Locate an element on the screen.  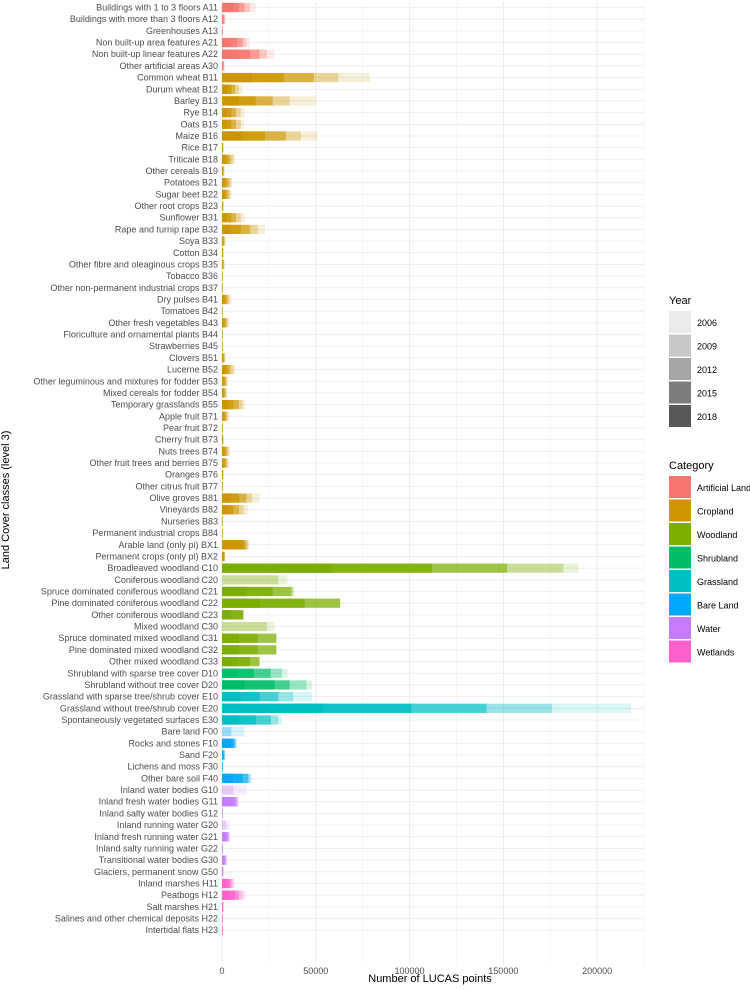
legend-year-label: 2012 is located at coordinates (707, 370).